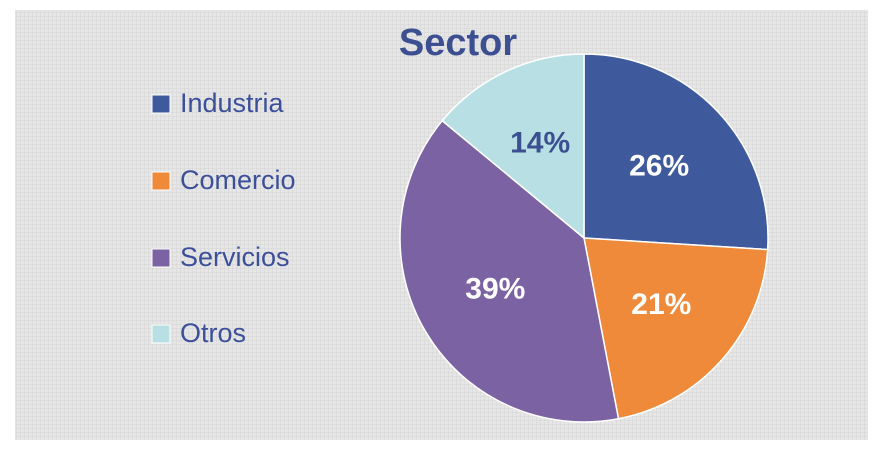  What do you see at coordinates (540, 143) in the screenshot?
I see `data-label: 14%` at bounding box center [540, 143].